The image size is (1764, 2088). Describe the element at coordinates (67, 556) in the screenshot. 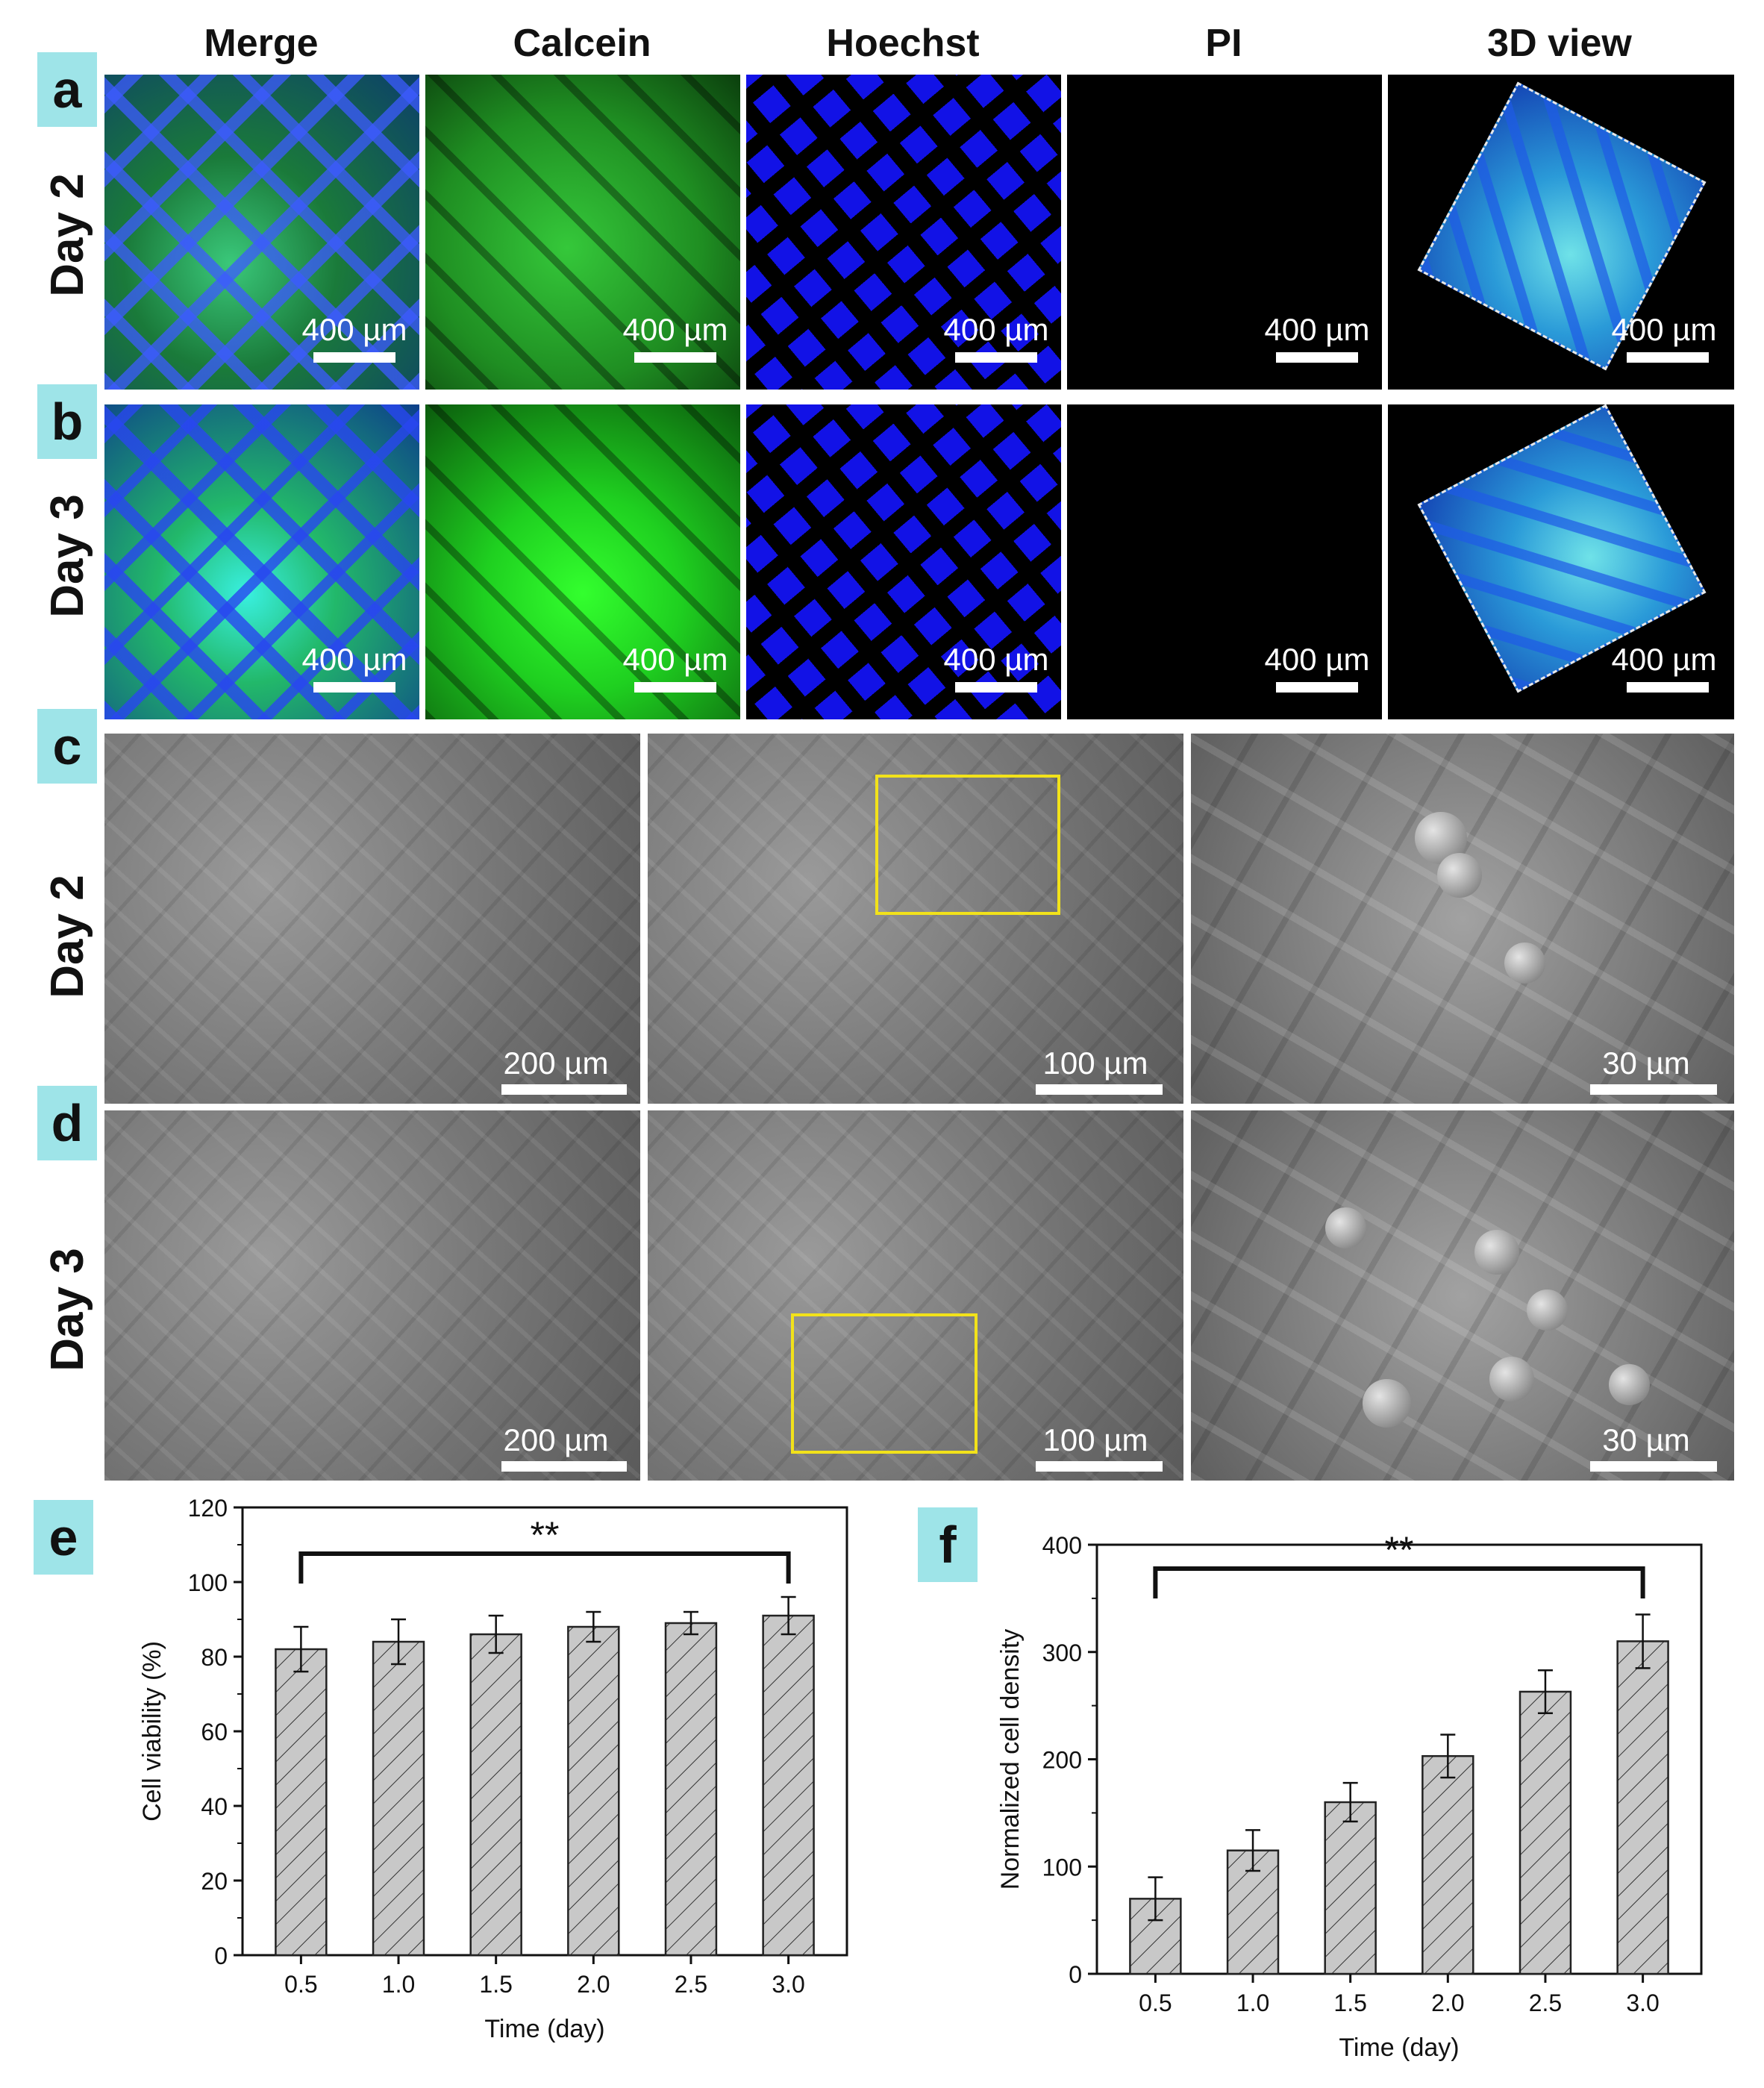

I see `row-label-b: Day 3` at that location.